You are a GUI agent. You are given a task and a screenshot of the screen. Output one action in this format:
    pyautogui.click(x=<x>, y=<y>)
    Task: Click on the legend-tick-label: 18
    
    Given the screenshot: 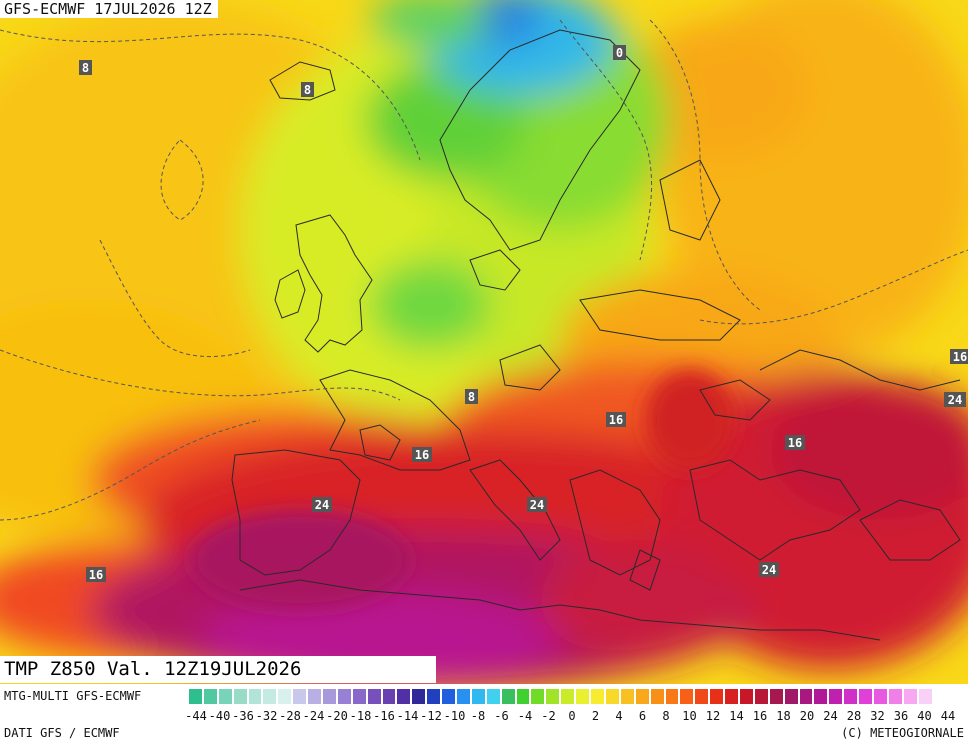 What is the action you would take?
    pyautogui.click(x=783, y=716)
    